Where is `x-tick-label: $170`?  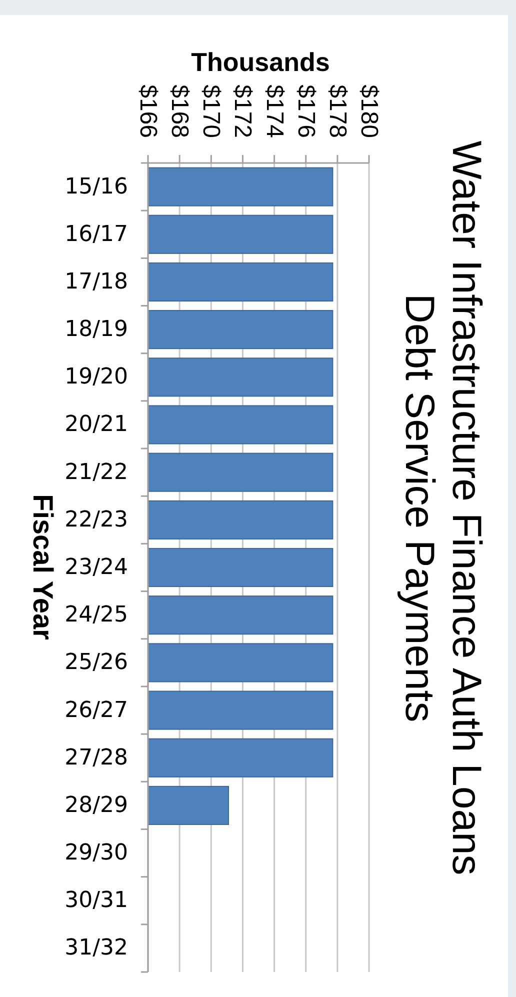
x-tick-label: $170 is located at coordinates (211, 111).